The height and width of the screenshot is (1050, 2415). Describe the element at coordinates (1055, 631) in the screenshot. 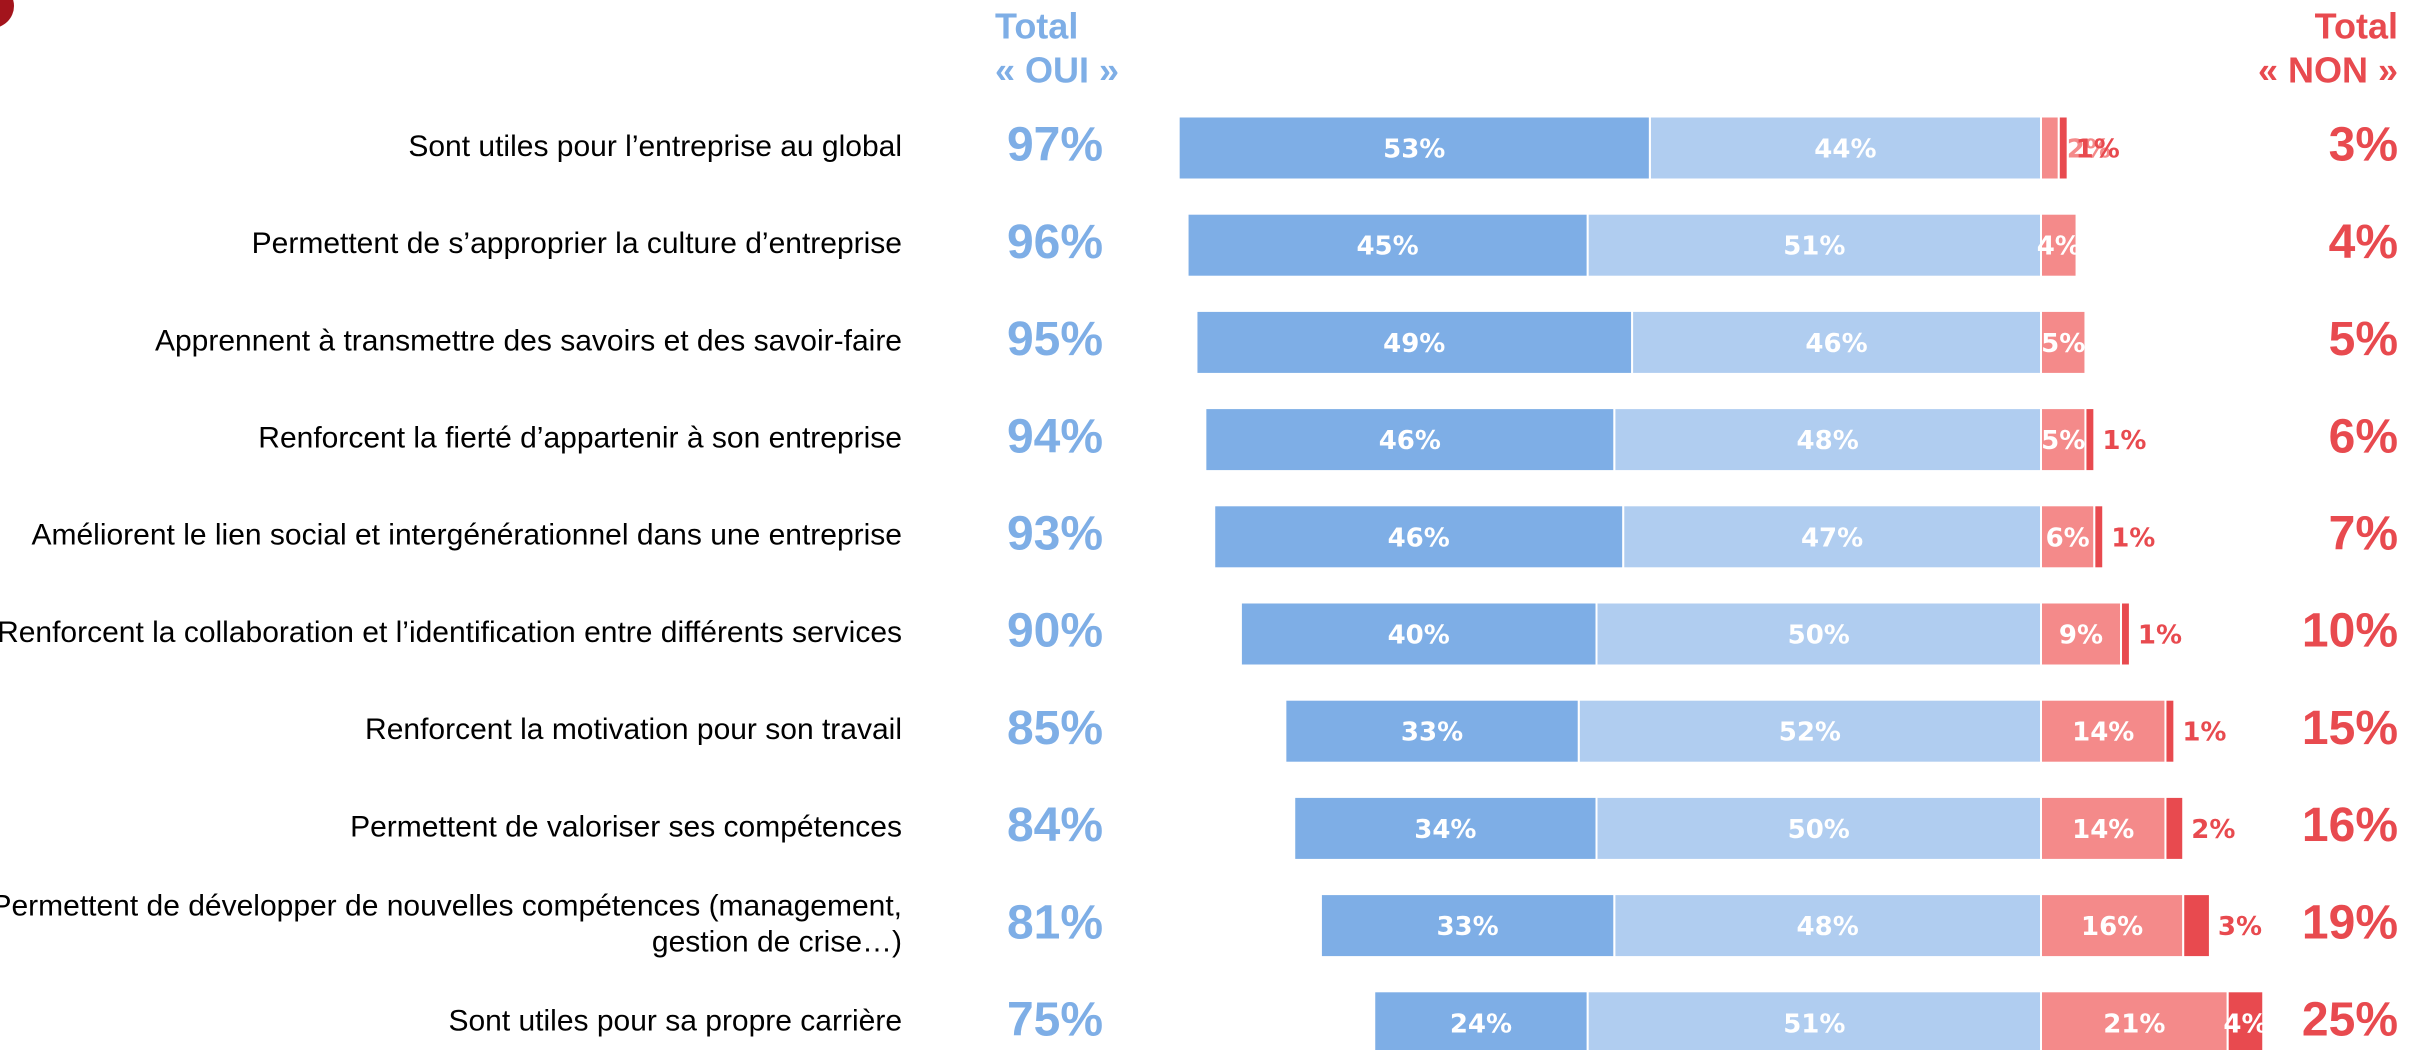

I see `total-left: 90%` at that location.